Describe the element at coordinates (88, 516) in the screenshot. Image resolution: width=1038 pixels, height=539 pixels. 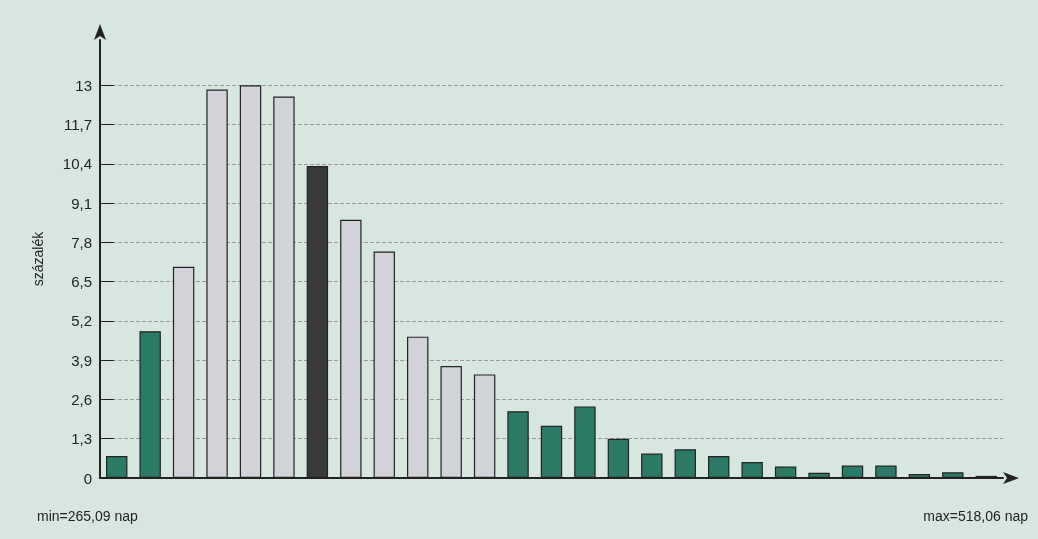
I see `text: min=265,09 nap` at that location.